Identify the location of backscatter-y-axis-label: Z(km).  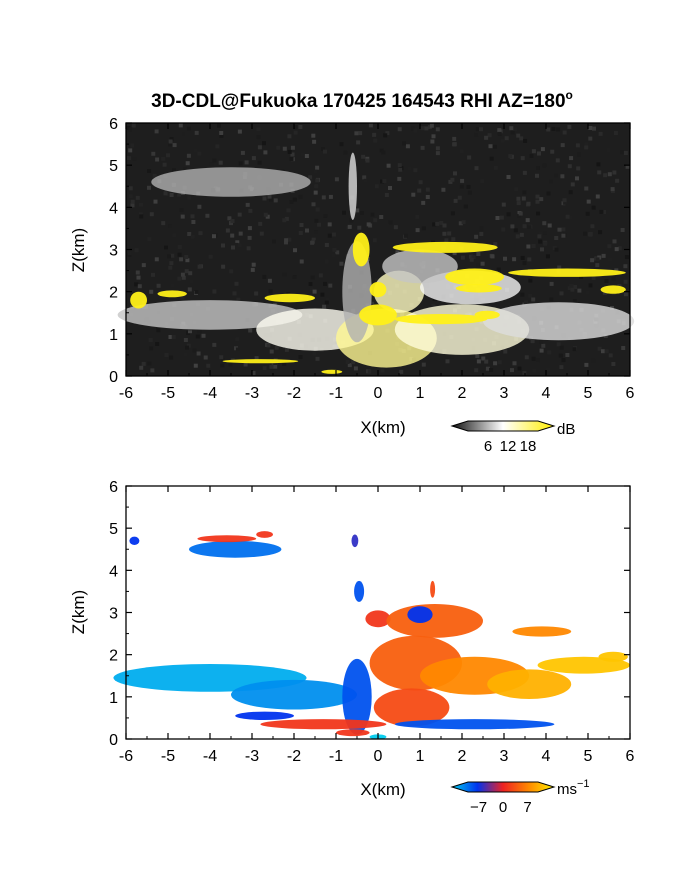
(78, 250).